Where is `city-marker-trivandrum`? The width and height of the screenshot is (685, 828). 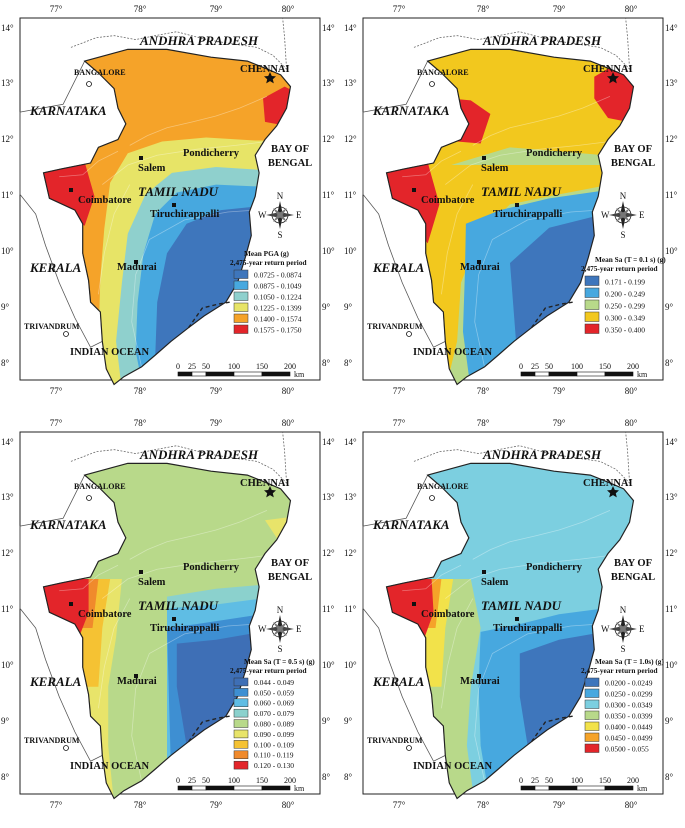
city-marker-trivandrum is located at coordinates (66, 748).